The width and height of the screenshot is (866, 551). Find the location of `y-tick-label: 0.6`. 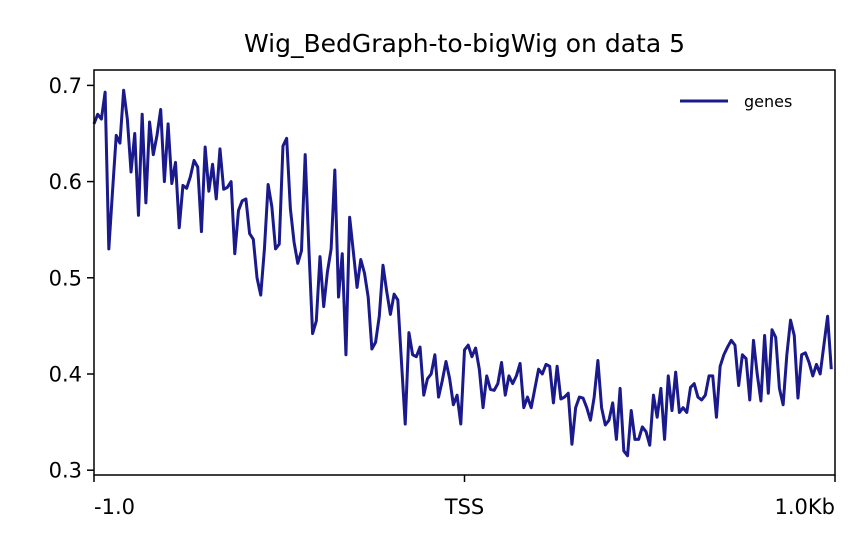

y-tick-label: 0.6 is located at coordinates (65, 182).